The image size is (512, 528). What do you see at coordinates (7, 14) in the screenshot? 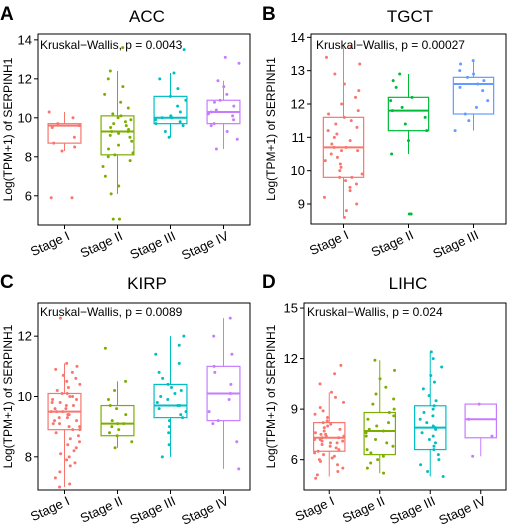
I see `panel-letter: A` at bounding box center [7, 14].